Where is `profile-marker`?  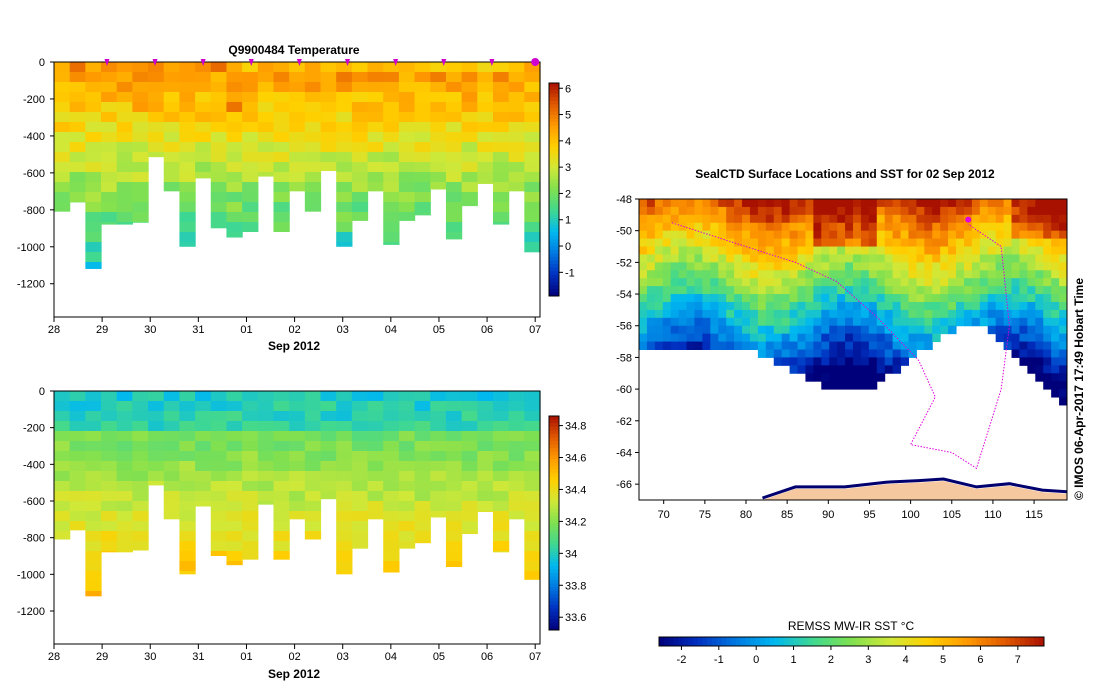
profile-marker is located at coordinates (251, 62).